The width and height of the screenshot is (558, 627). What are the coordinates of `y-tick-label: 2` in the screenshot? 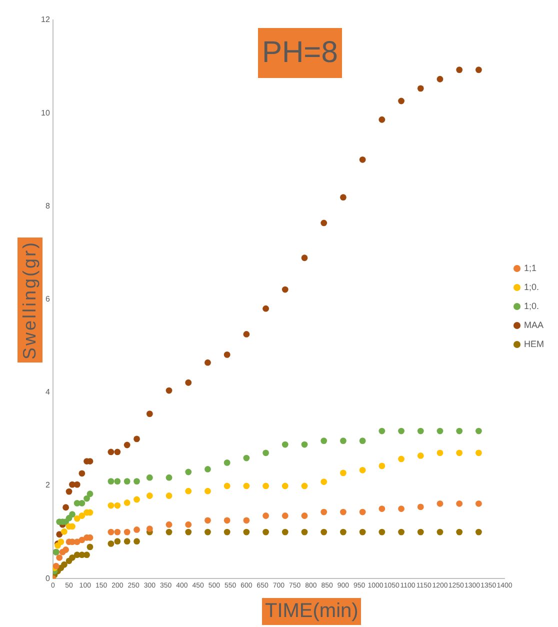 It's located at (47, 485).